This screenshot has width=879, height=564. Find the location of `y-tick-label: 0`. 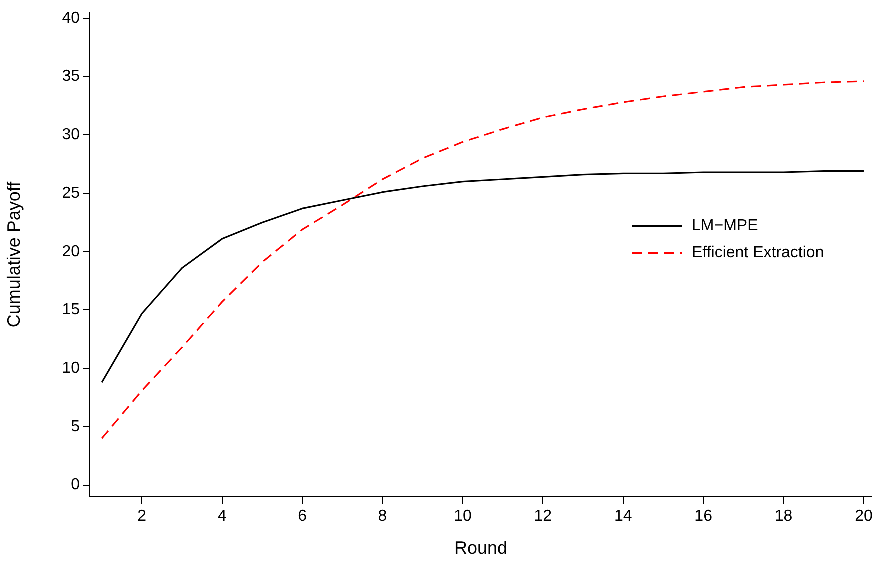

y-tick-label: 0 is located at coordinates (75, 485).